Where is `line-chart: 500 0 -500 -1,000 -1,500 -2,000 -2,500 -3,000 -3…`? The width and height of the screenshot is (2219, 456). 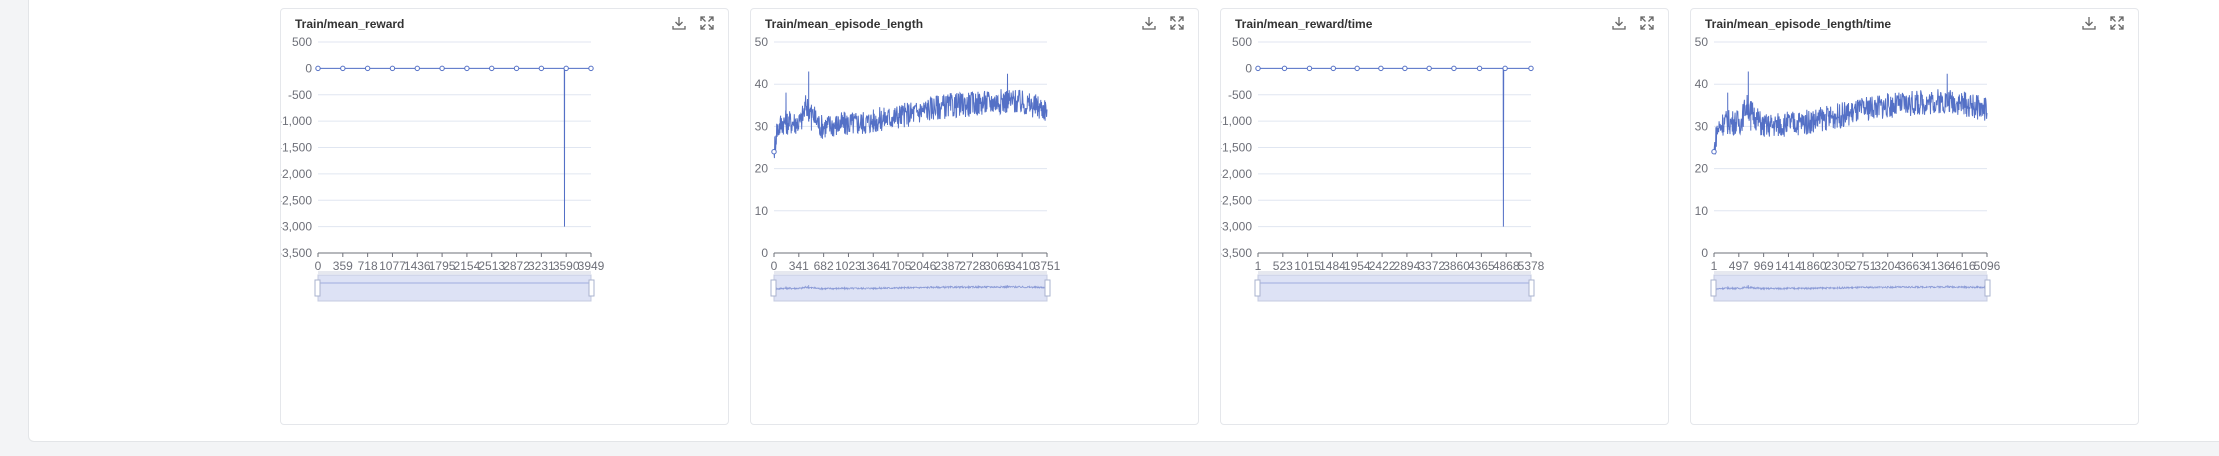
line-chart: 500 0 -500 -1,000 -1,500 -2,000 -2,500 -3,000 -3… is located at coordinates (1383, 168).